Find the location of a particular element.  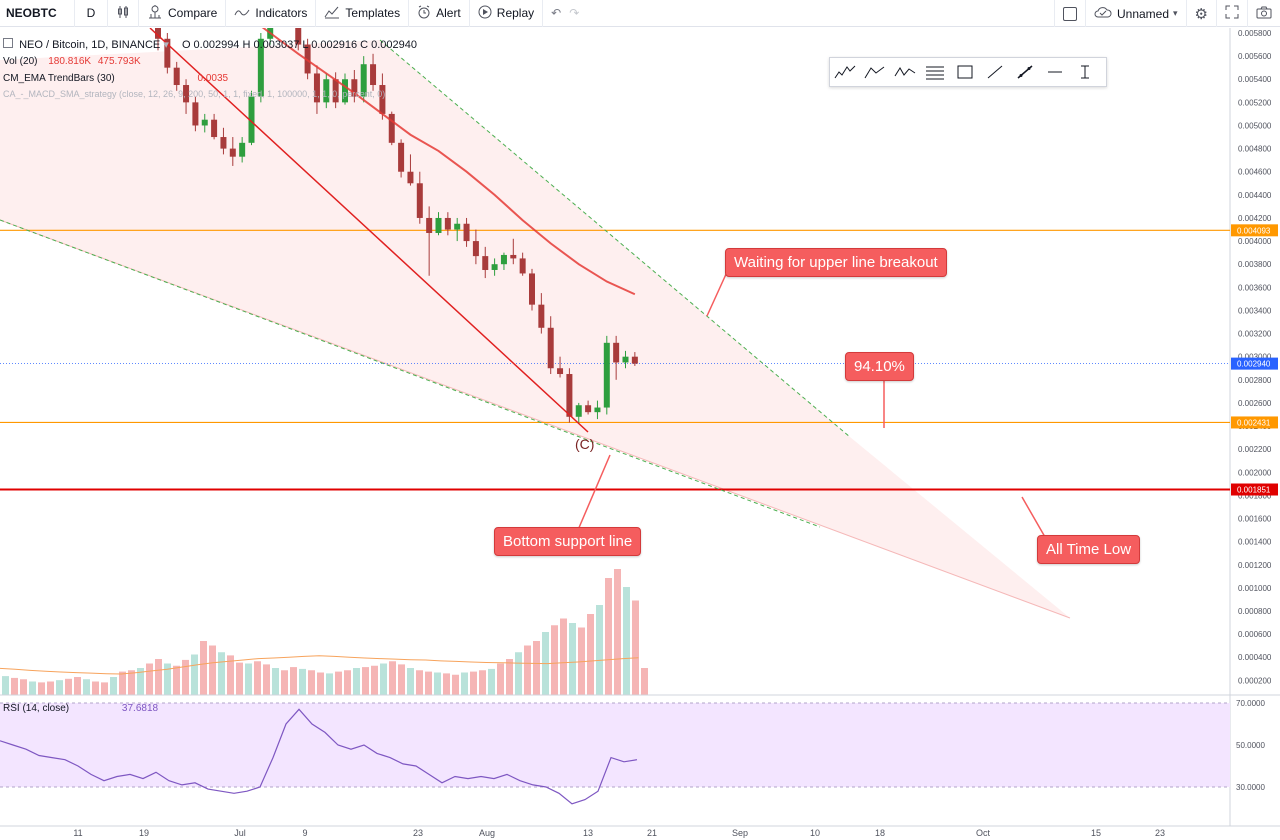

price-tick: 0.003000 is located at coordinates (1255, 357).